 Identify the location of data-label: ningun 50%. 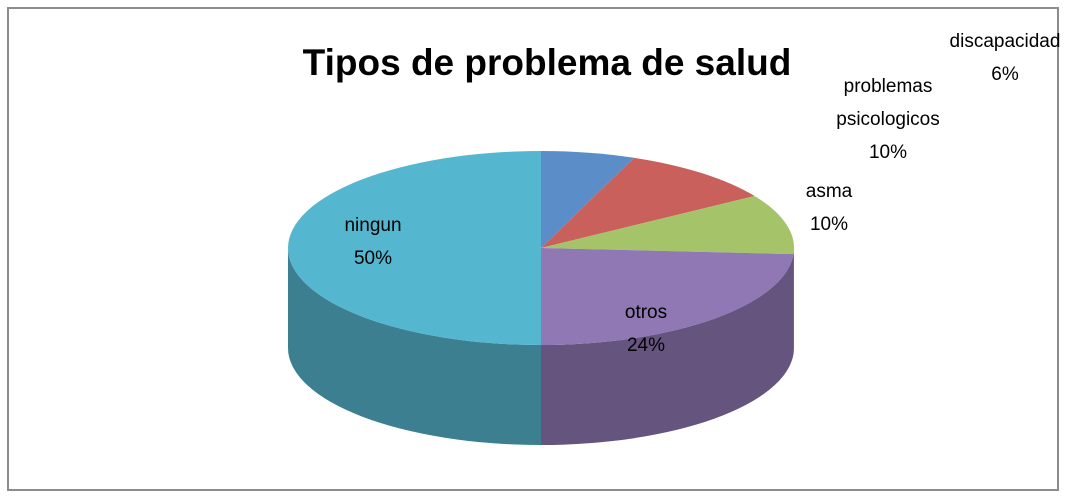
(373, 242).